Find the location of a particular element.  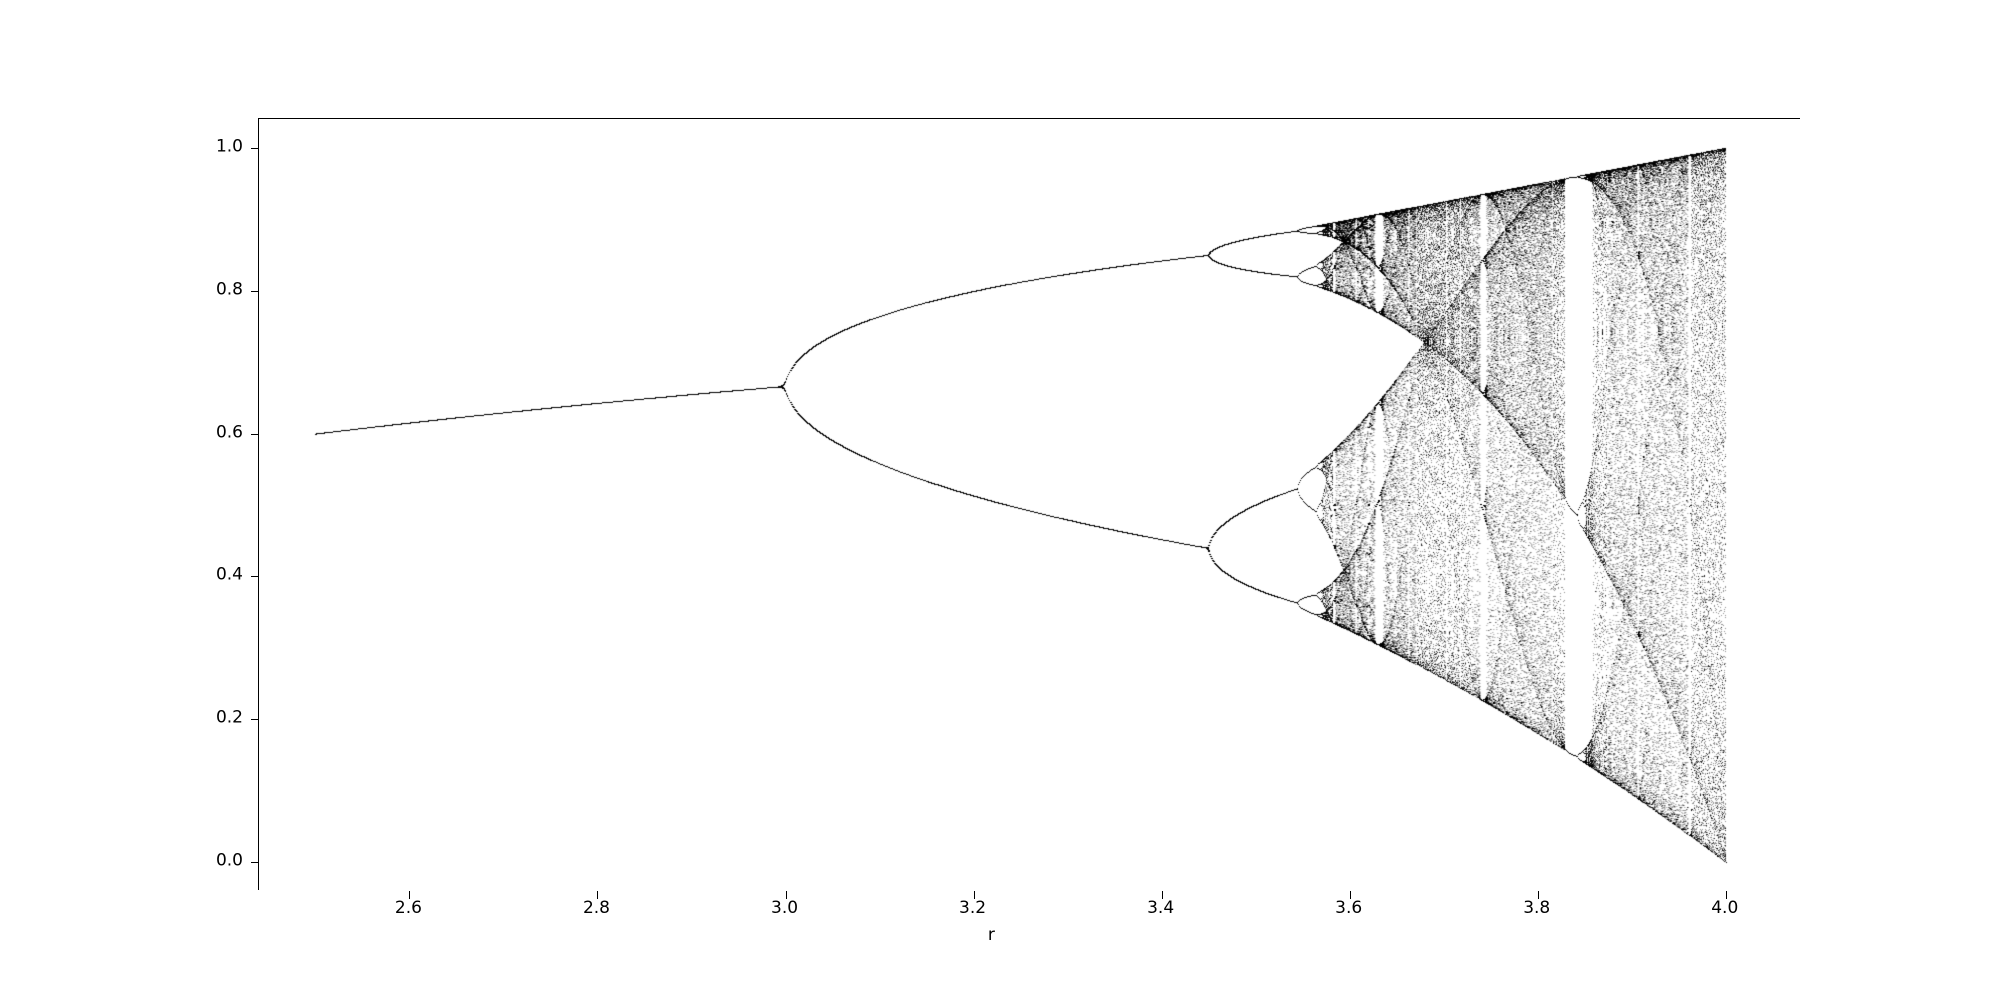

x-axis-tick-label: 2.8 is located at coordinates (596, 908).